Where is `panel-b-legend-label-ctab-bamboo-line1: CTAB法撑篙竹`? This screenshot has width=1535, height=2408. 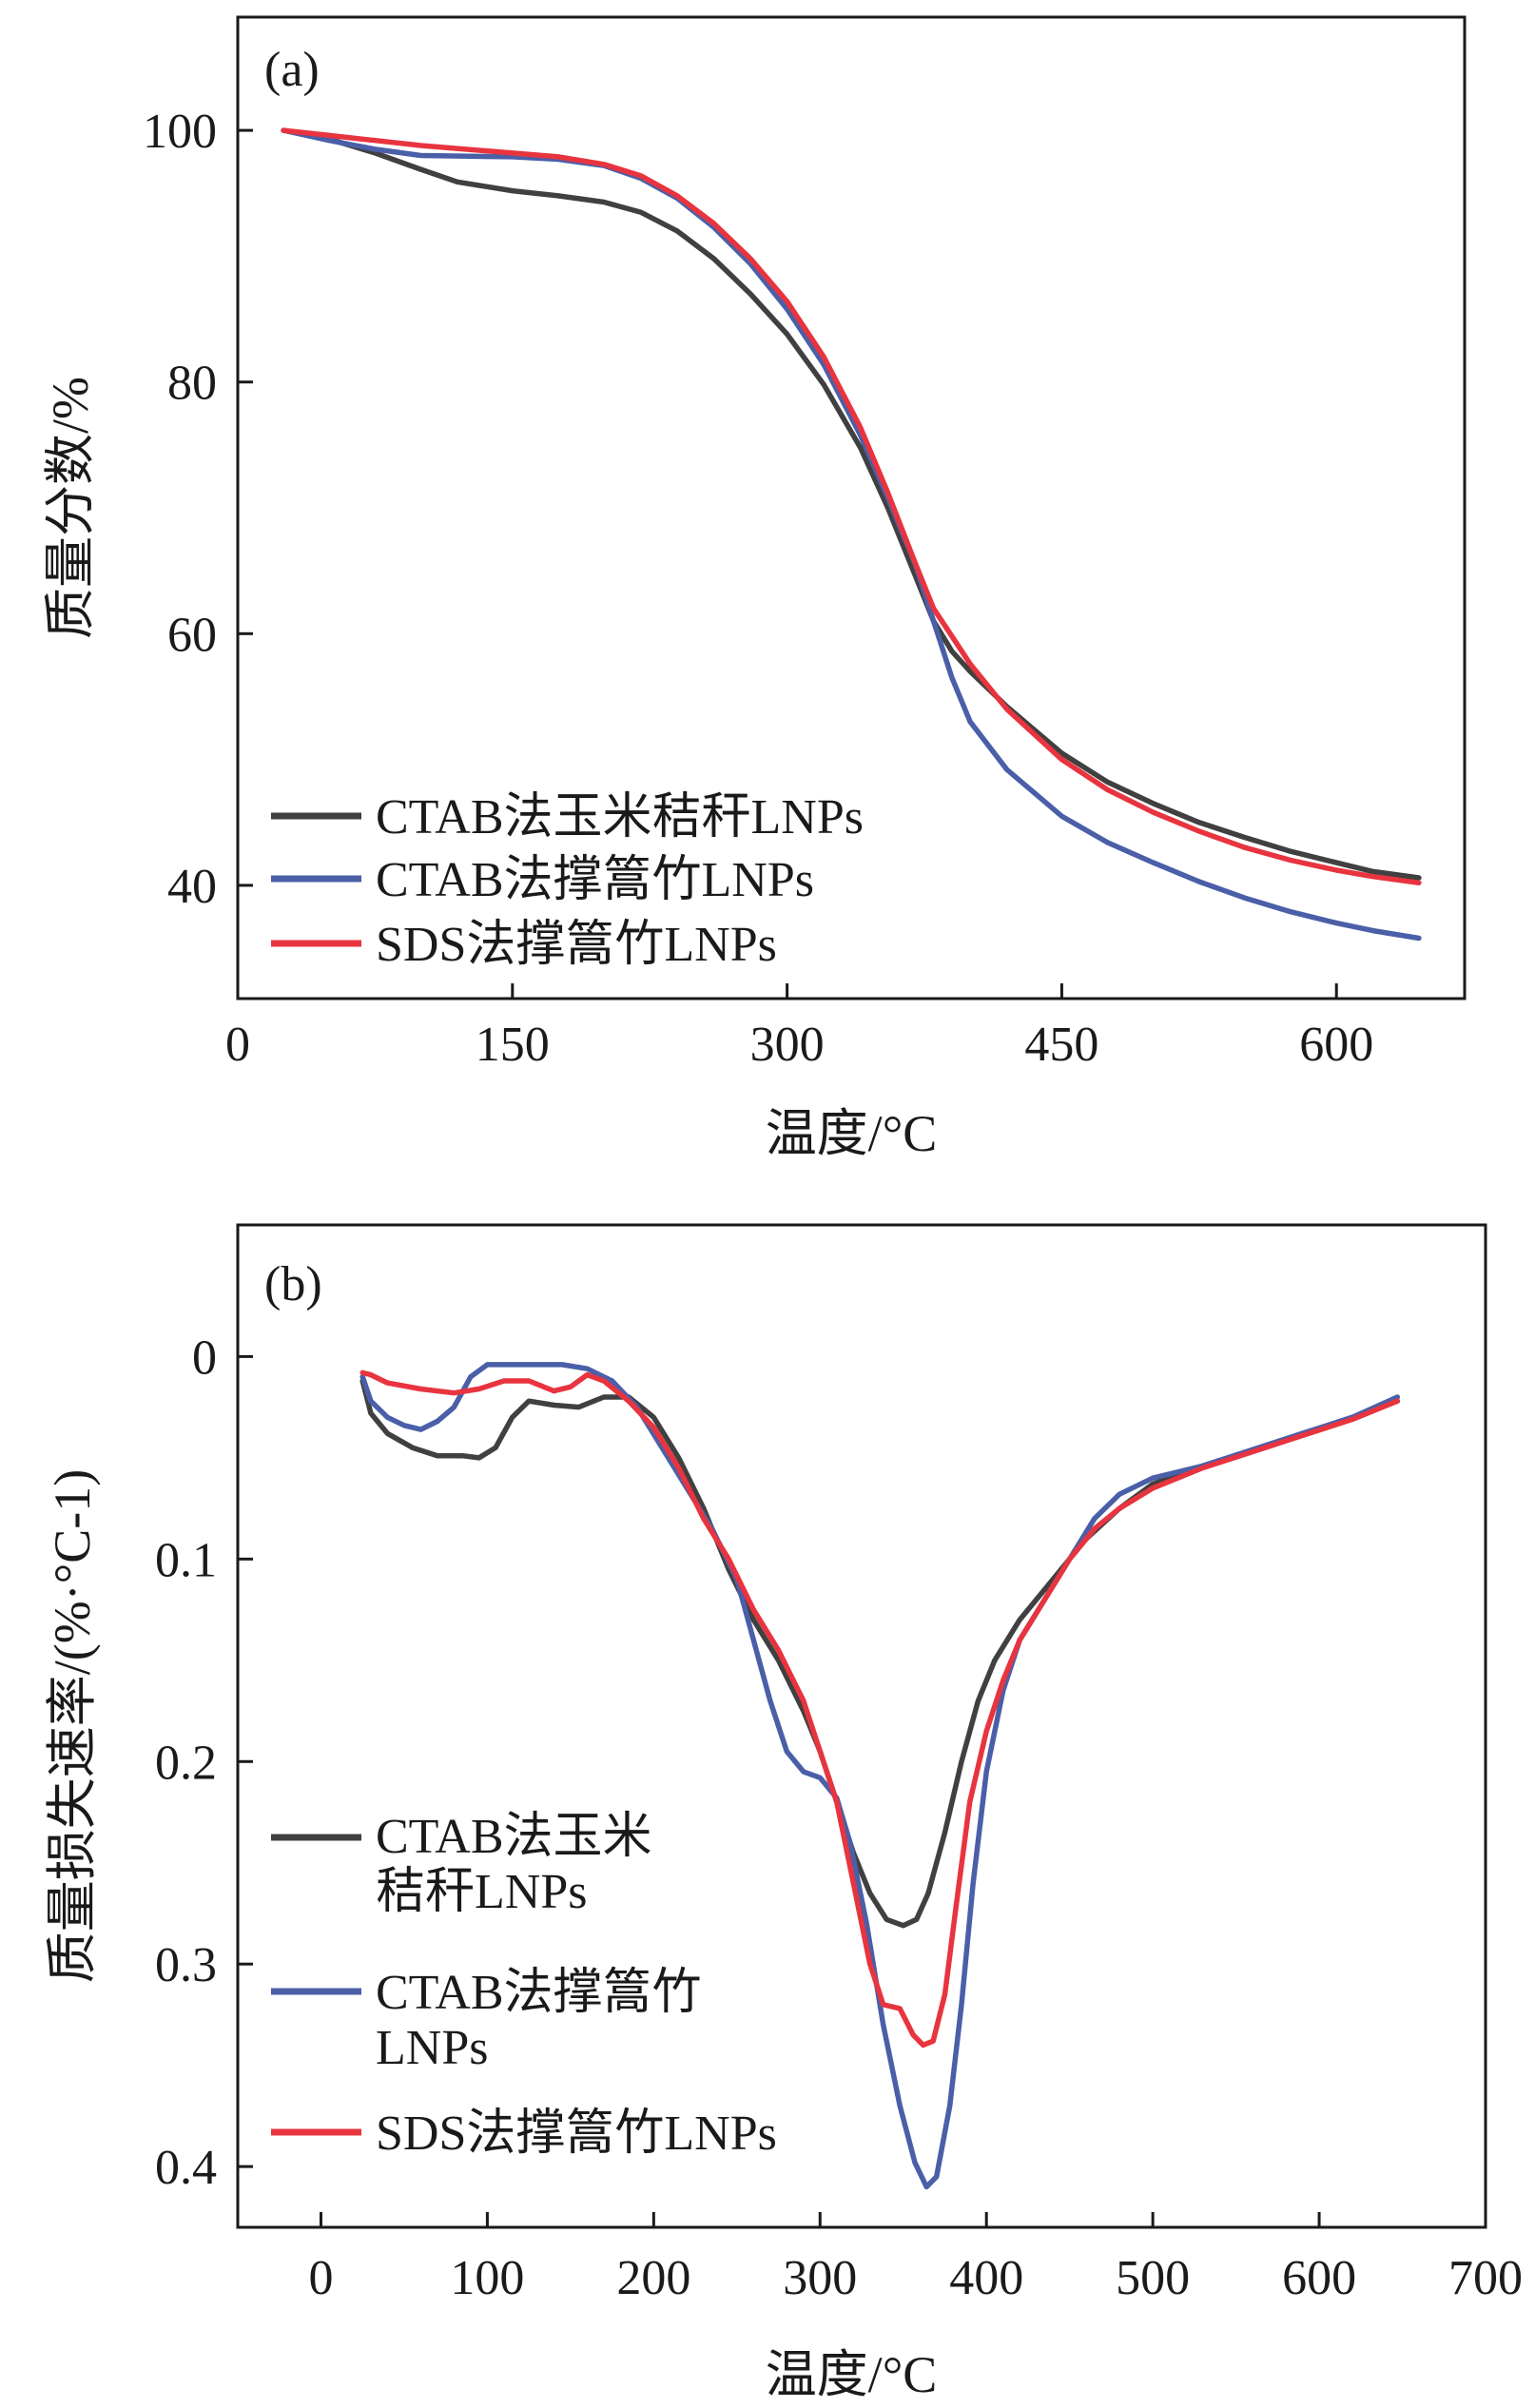
panel-b-legend-label-ctab-bamboo-line1: CTAB法撑篙竹 is located at coordinates (539, 1993).